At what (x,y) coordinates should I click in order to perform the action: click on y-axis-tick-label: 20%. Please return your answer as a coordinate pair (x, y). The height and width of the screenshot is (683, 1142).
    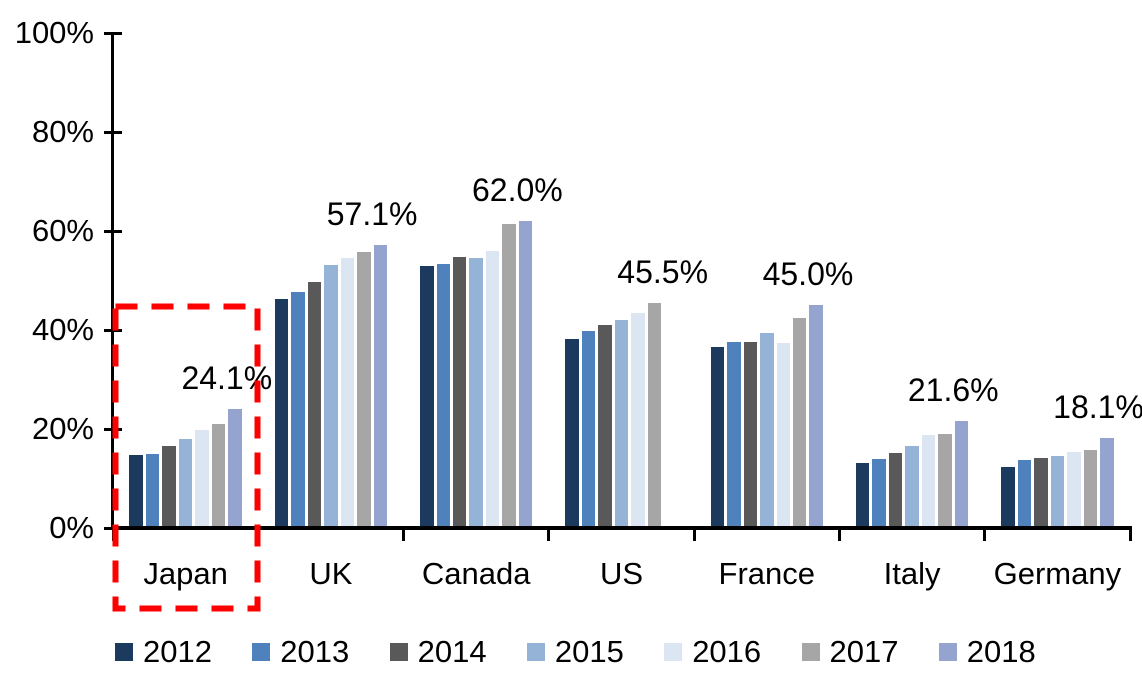
    Looking at the image, I should click on (62, 428).